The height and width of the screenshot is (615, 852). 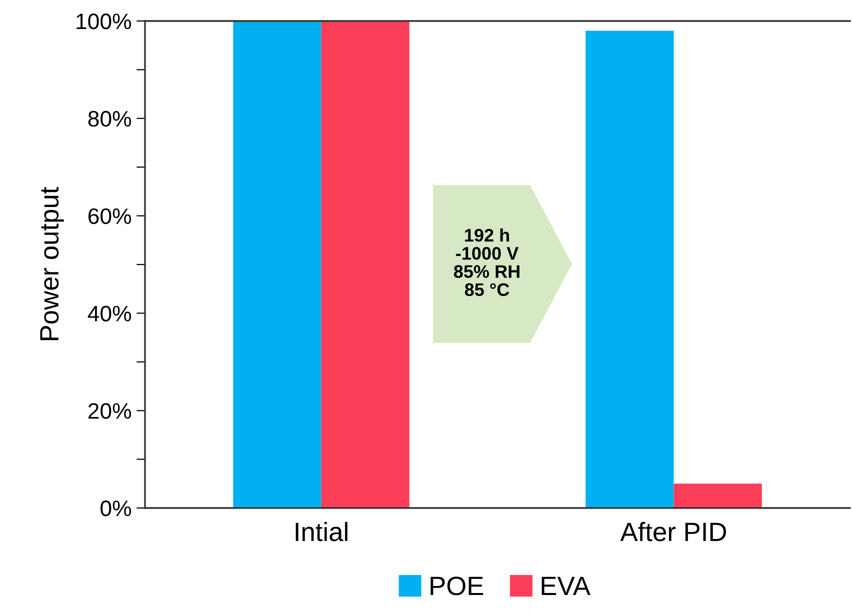 What do you see at coordinates (110, 314) in the screenshot?
I see `y-tick-label: 40%` at bounding box center [110, 314].